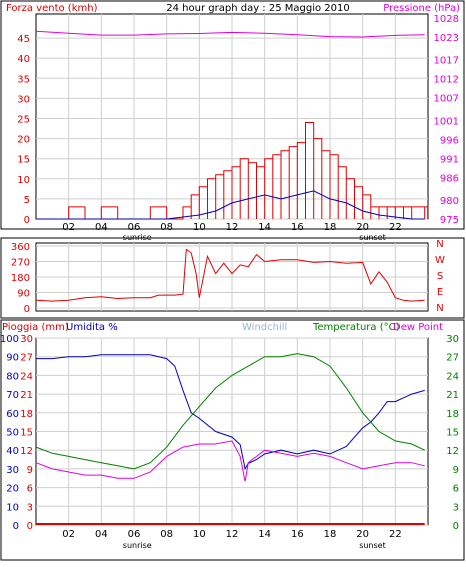  I want to click on p3-ytick-temp: 6, so click(456, 489).